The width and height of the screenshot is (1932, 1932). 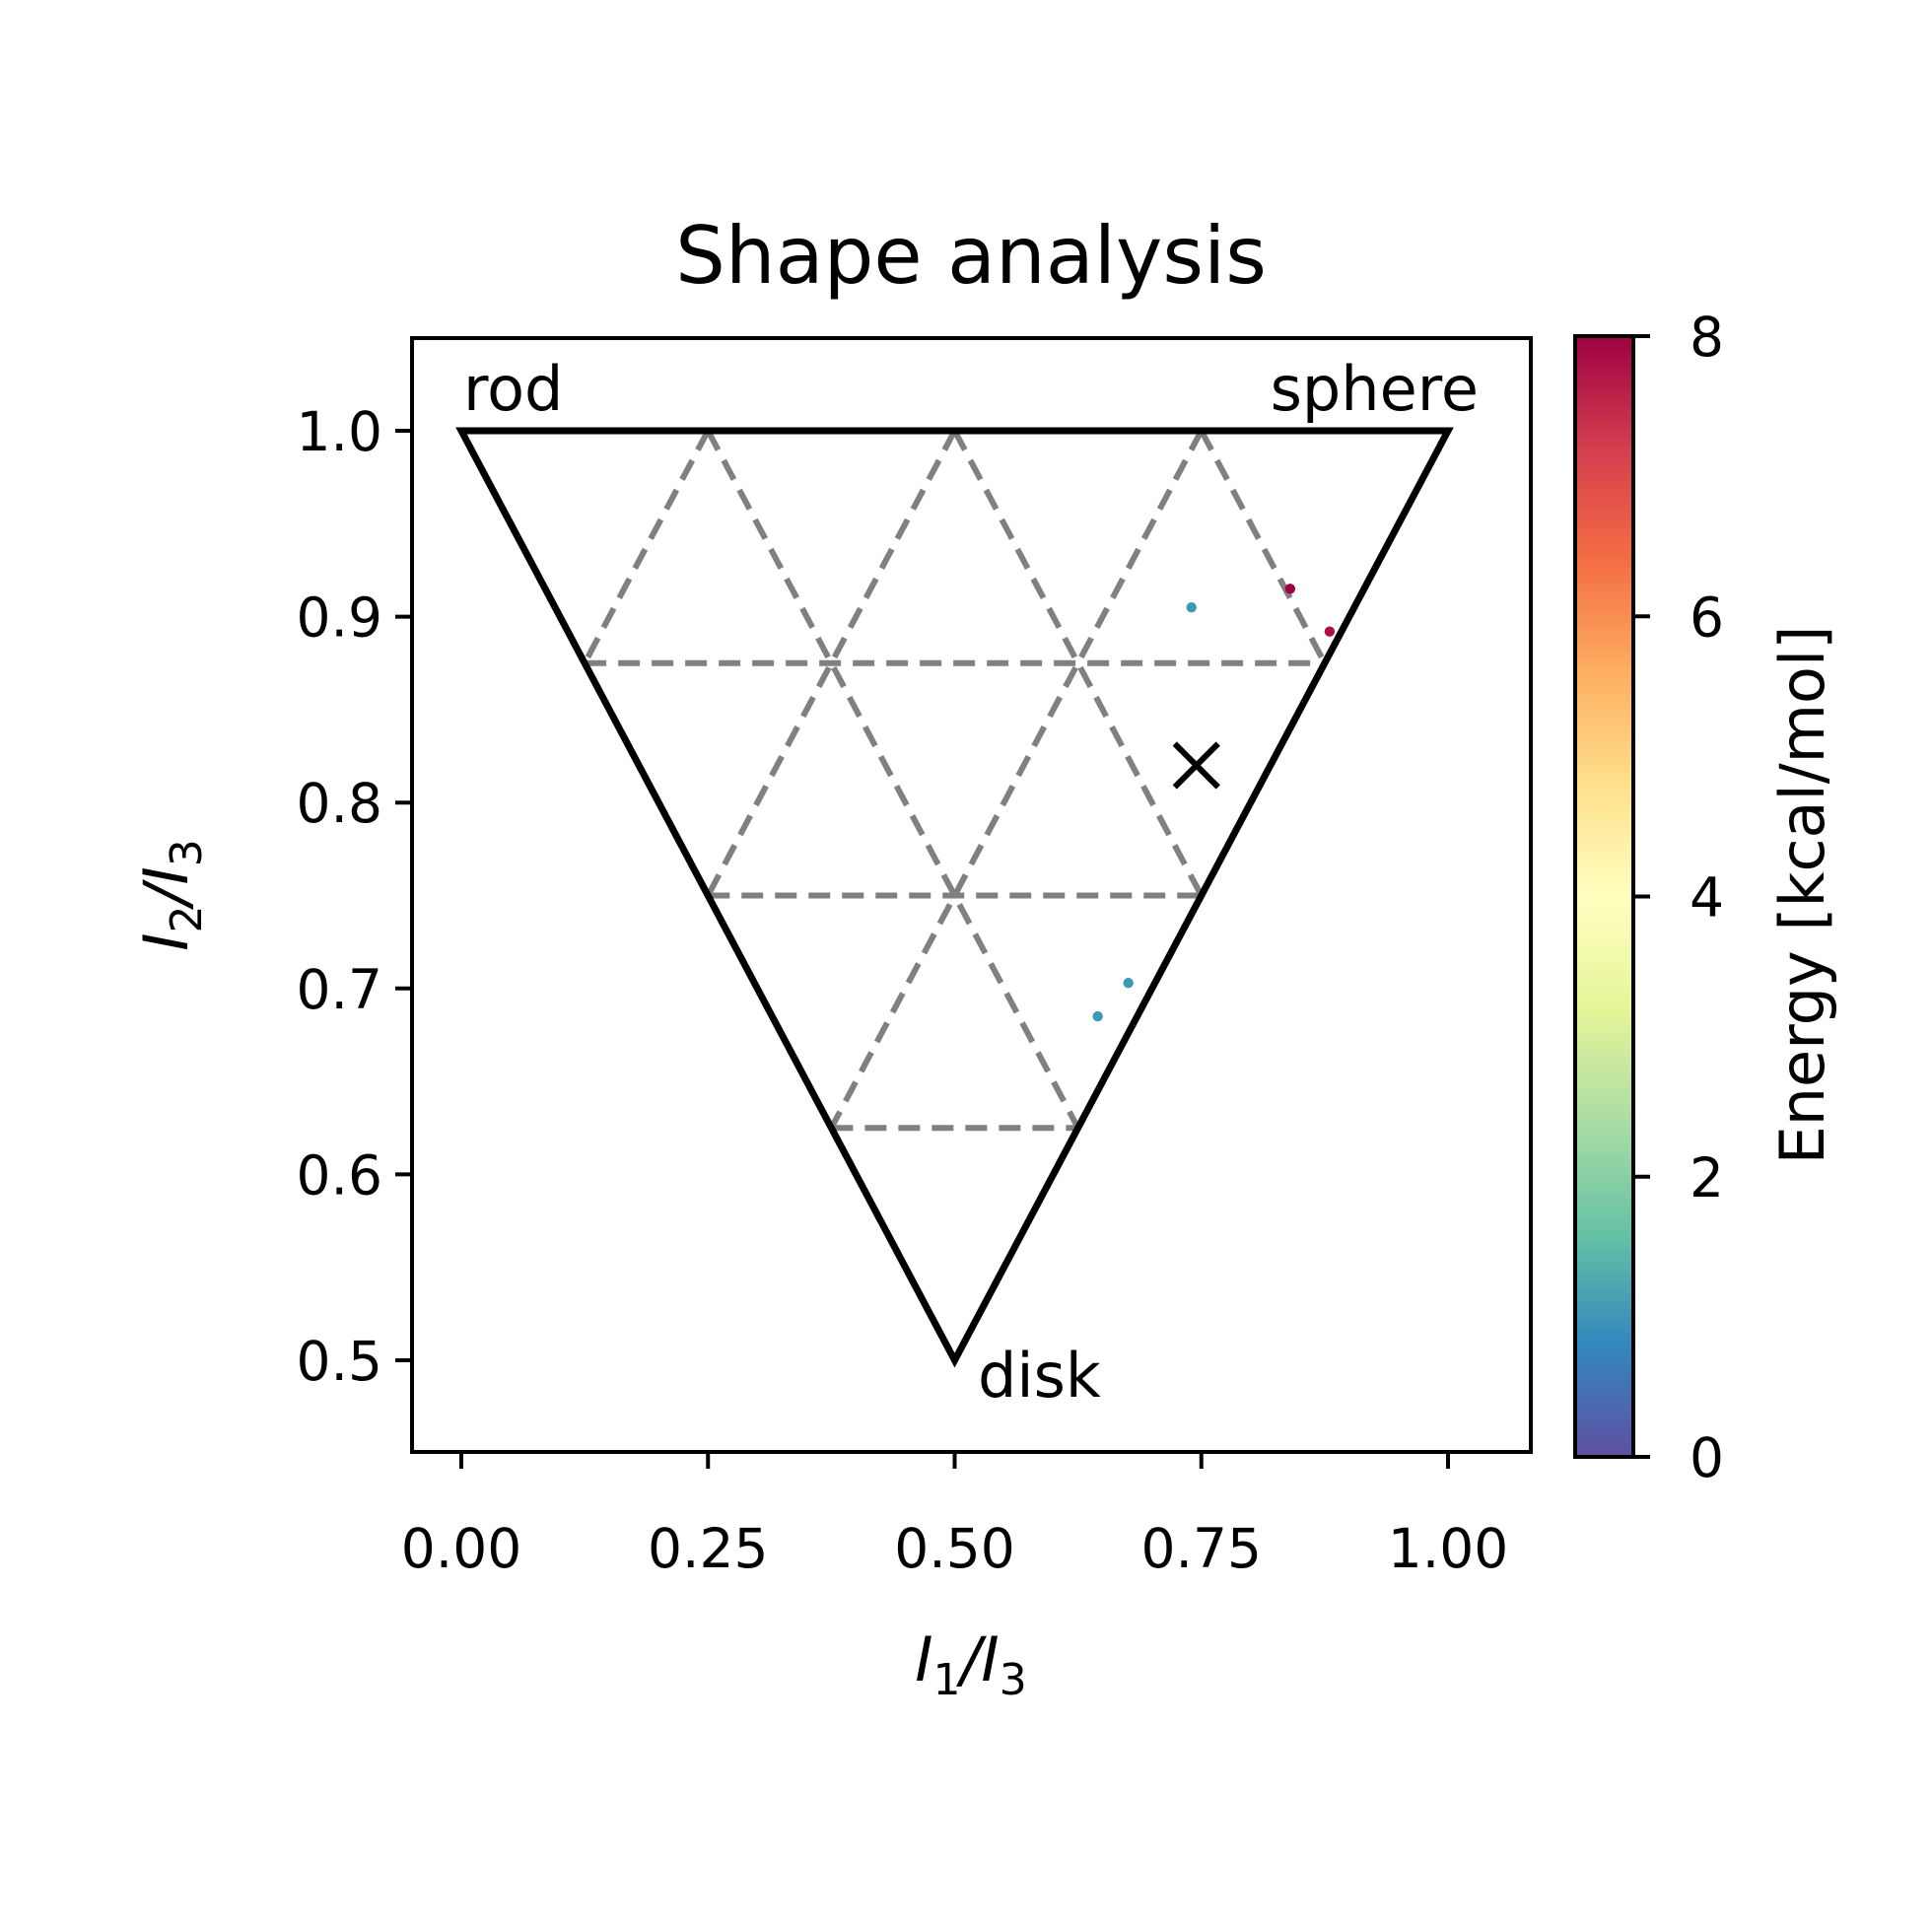 What do you see at coordinates (1707, 1458) in the screenshot?
I see `colorbar-tick-label: 0` at bounding box center [1707, 1458].